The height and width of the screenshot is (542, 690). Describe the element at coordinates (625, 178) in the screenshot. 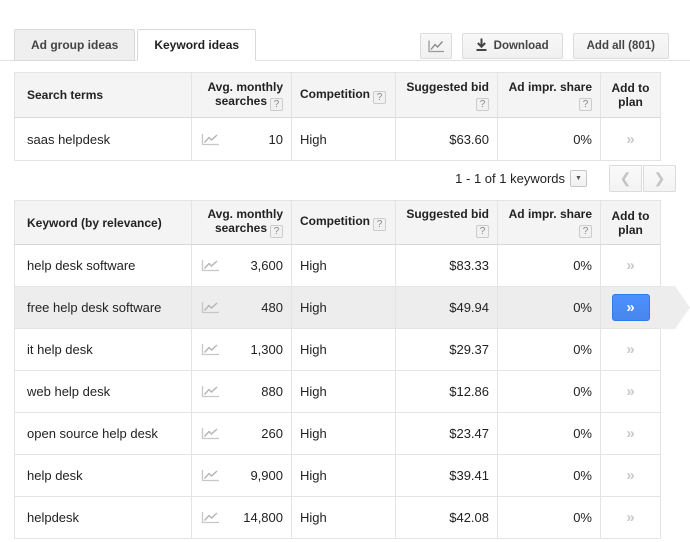

I see `prev-page-button: ❮` at that location.